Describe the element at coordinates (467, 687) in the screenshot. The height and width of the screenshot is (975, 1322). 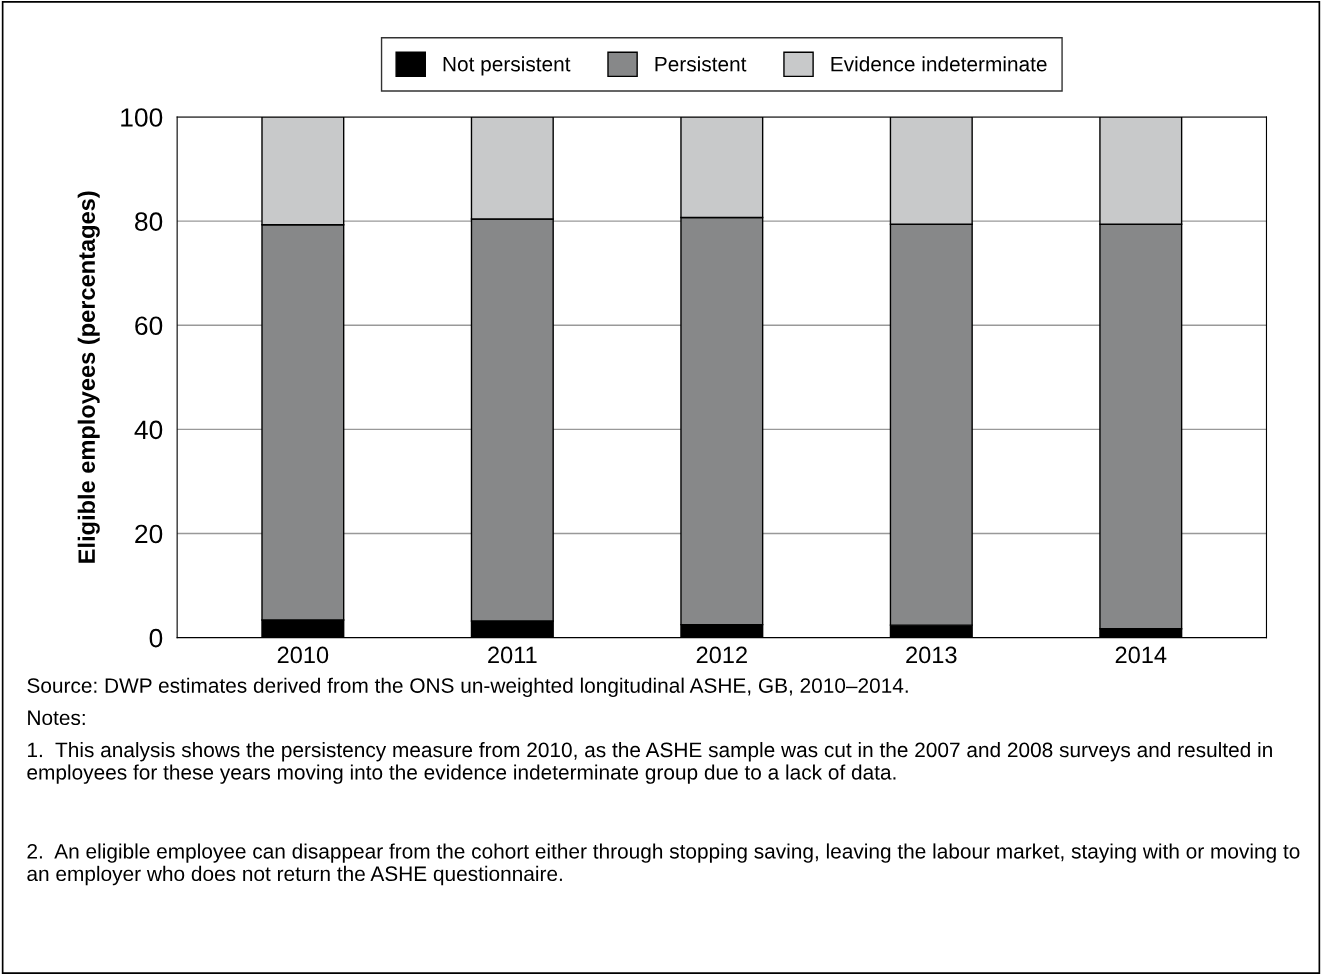
I see `source-note: Source: DWP estimates derived from the ONS un-weighted longitudinal ASHE, GB, 2010–2014.` at that location.